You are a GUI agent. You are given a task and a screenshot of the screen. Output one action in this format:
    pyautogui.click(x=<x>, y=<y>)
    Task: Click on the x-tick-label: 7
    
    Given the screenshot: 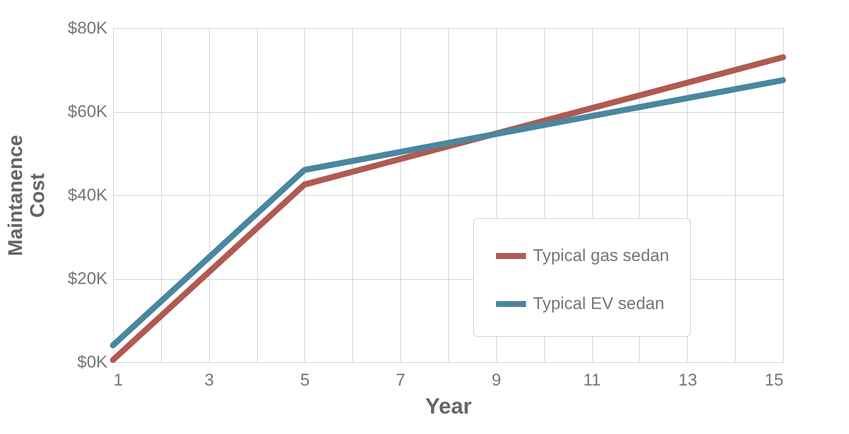 What is the action you would take?
    pyautogui.click(x=401, y=380)
    